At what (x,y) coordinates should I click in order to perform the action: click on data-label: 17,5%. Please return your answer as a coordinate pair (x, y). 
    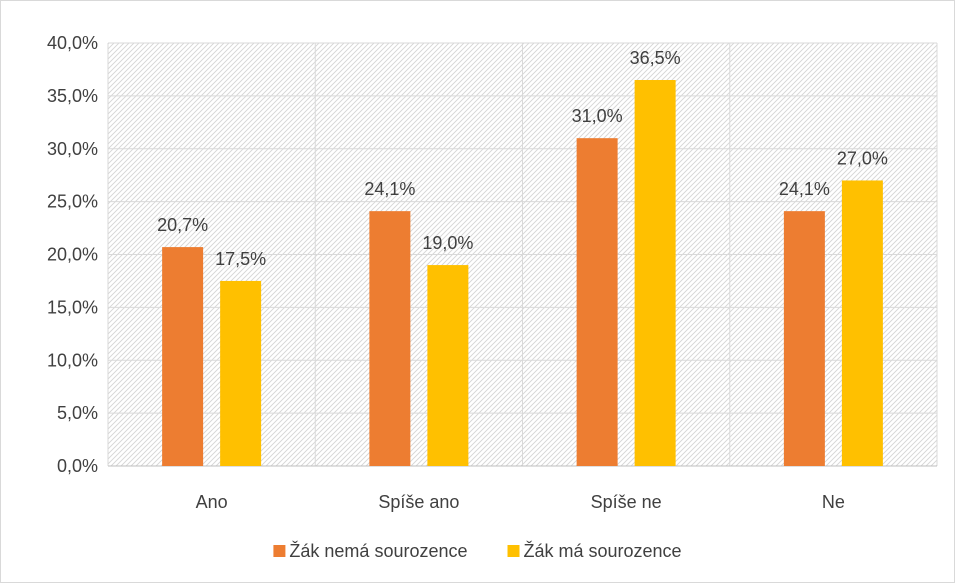
    Looking at the image, I should click on (240, 259).